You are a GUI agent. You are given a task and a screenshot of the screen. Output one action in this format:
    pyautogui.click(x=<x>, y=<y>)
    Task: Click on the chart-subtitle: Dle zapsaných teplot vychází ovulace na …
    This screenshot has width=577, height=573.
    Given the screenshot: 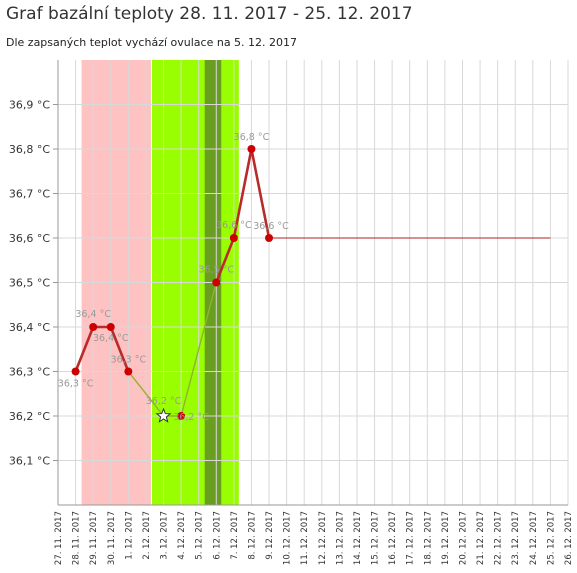 What is the action you would take?
    pyautogui.click(x=152, y=42)
    